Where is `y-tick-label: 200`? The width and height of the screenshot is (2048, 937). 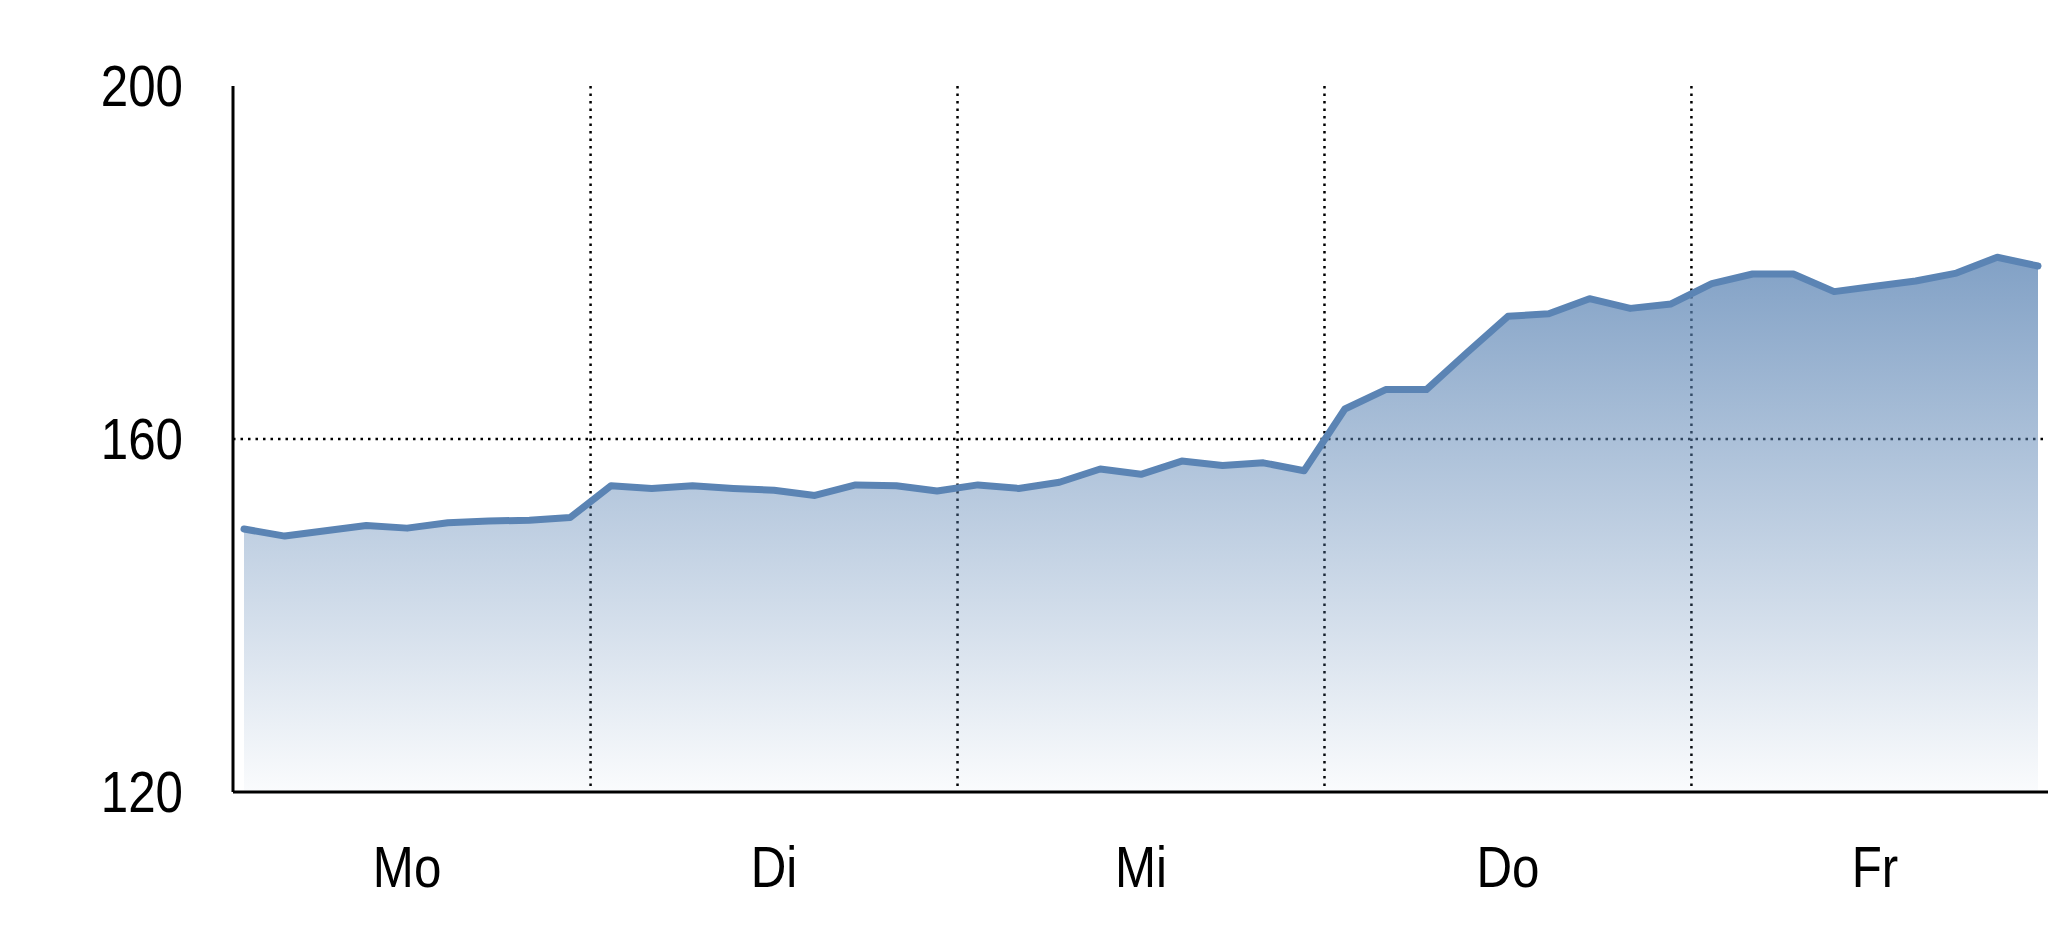 y-tick-label: 200 is located at coordinates (141, 86).